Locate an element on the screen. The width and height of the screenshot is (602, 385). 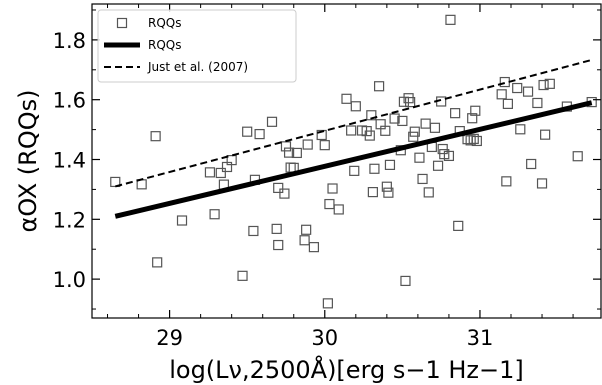
y-axis-label: αOX (RQQs) is located at coordinates (28, 161).